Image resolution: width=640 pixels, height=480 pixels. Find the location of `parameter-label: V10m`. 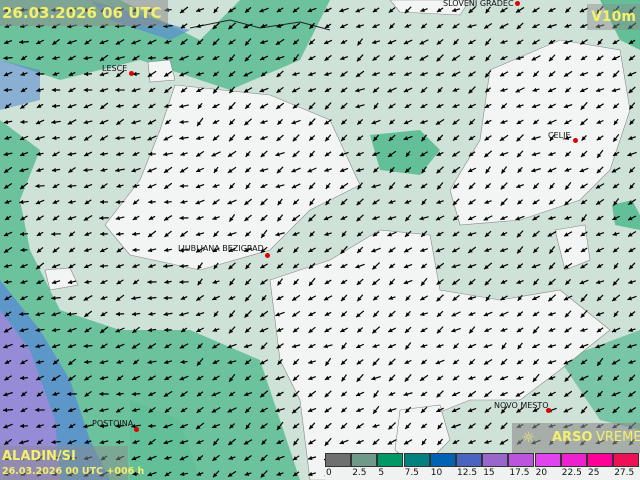

parameter-label: V10m is located at coordinates (613, 17).